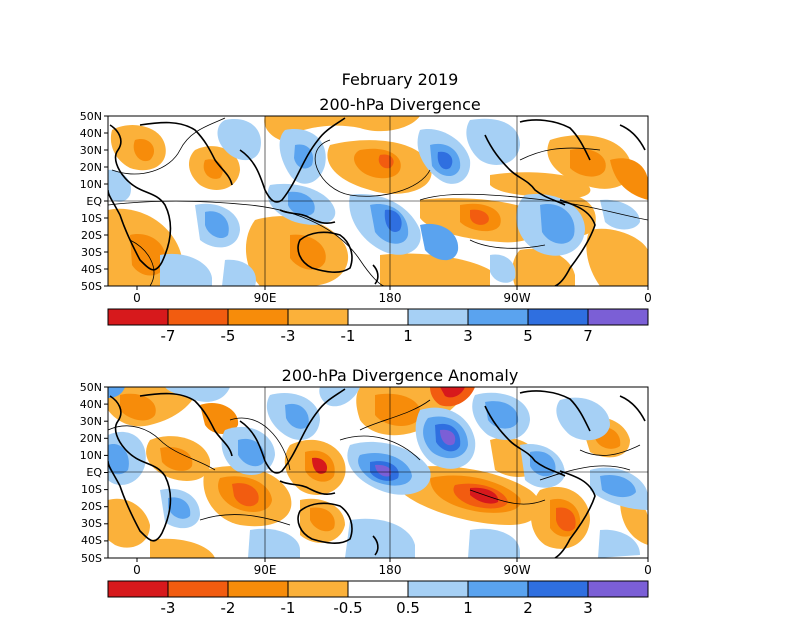 The width and height of the screenshot is (800, 618). Describe the element at coordinates (94, 472) in the screenshot. I see `panel2-lat-label: EQ` at that location.